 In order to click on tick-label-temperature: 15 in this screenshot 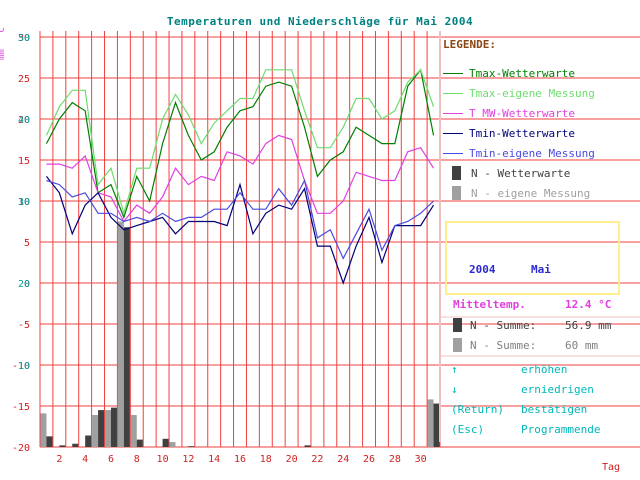, I will do `click(24, 161)`.